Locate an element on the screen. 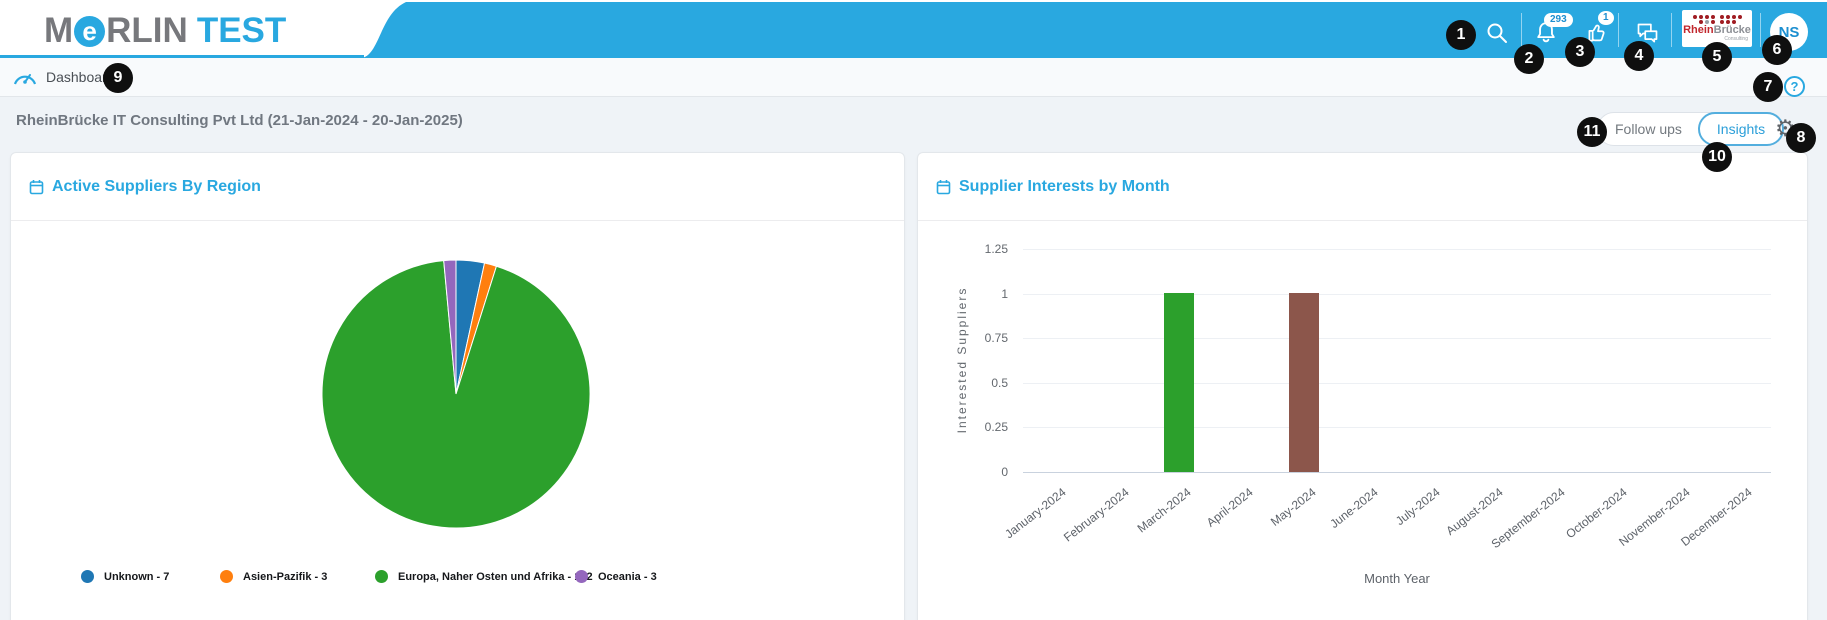  help-button: ? is located at coordinates (1794, 86).